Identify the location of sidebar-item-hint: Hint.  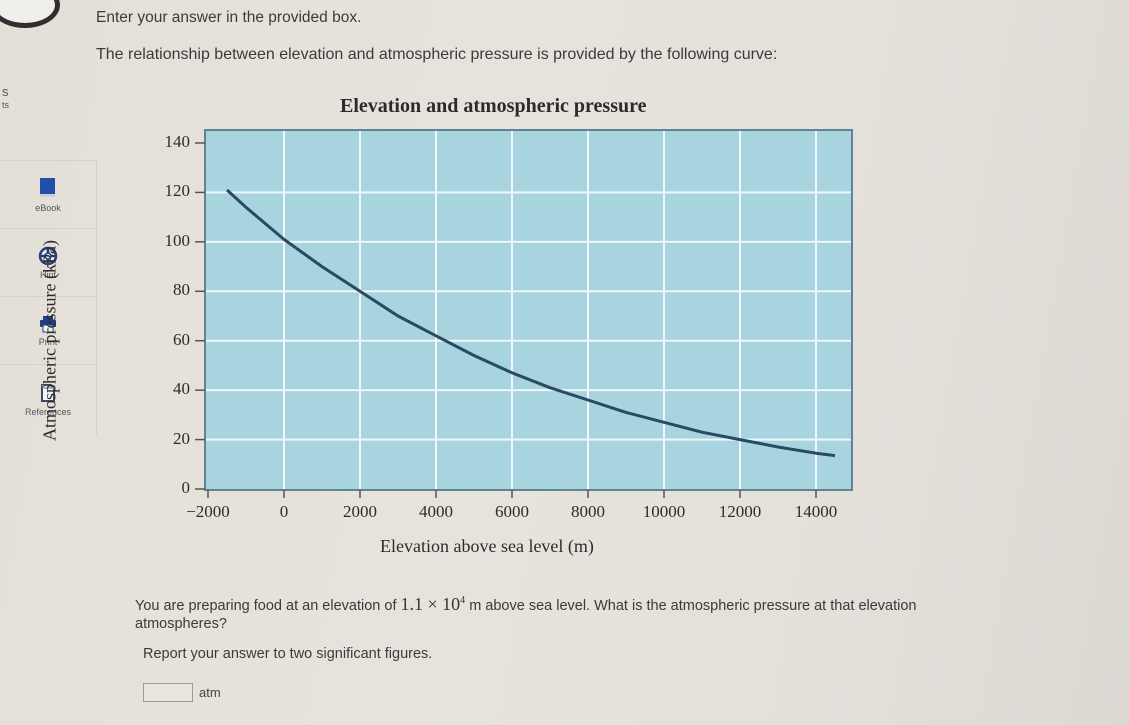
(48, 262).